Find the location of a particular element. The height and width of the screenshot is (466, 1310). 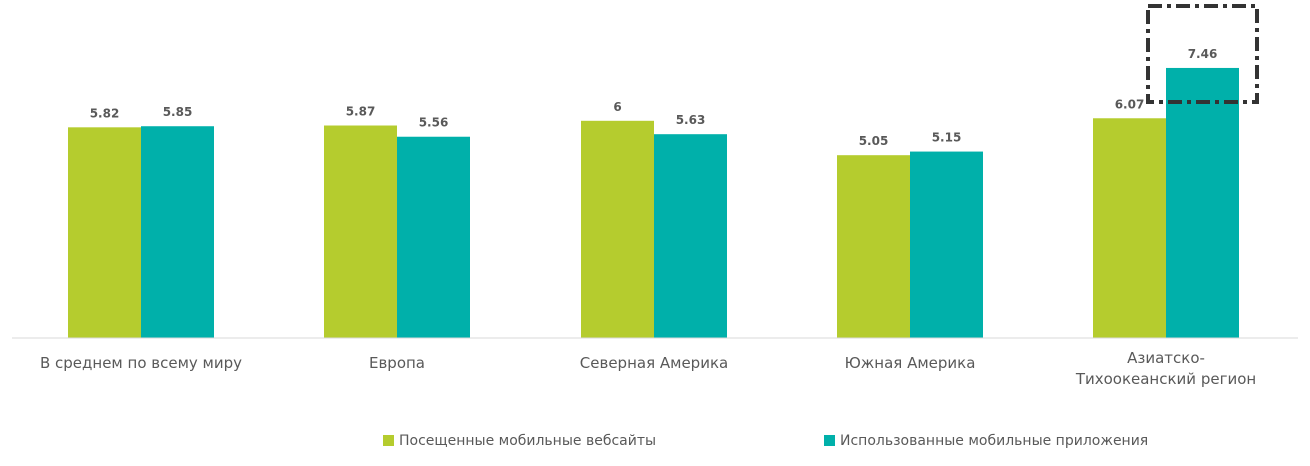

bar-series0-cat4 is located at coordinates (1129, 228).